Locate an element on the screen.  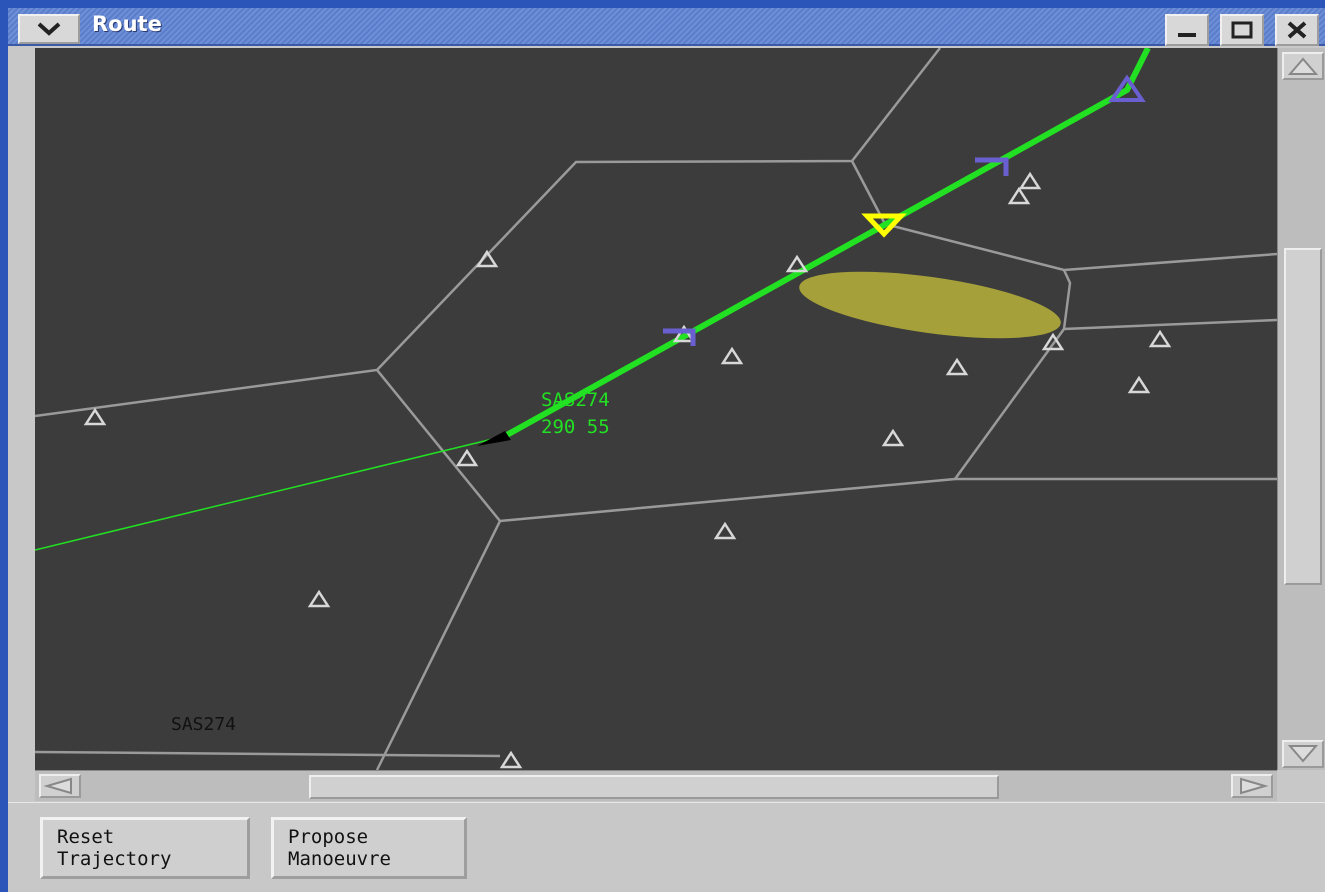
horizontal-scroll-thumb is located at coordinates (654, 787).